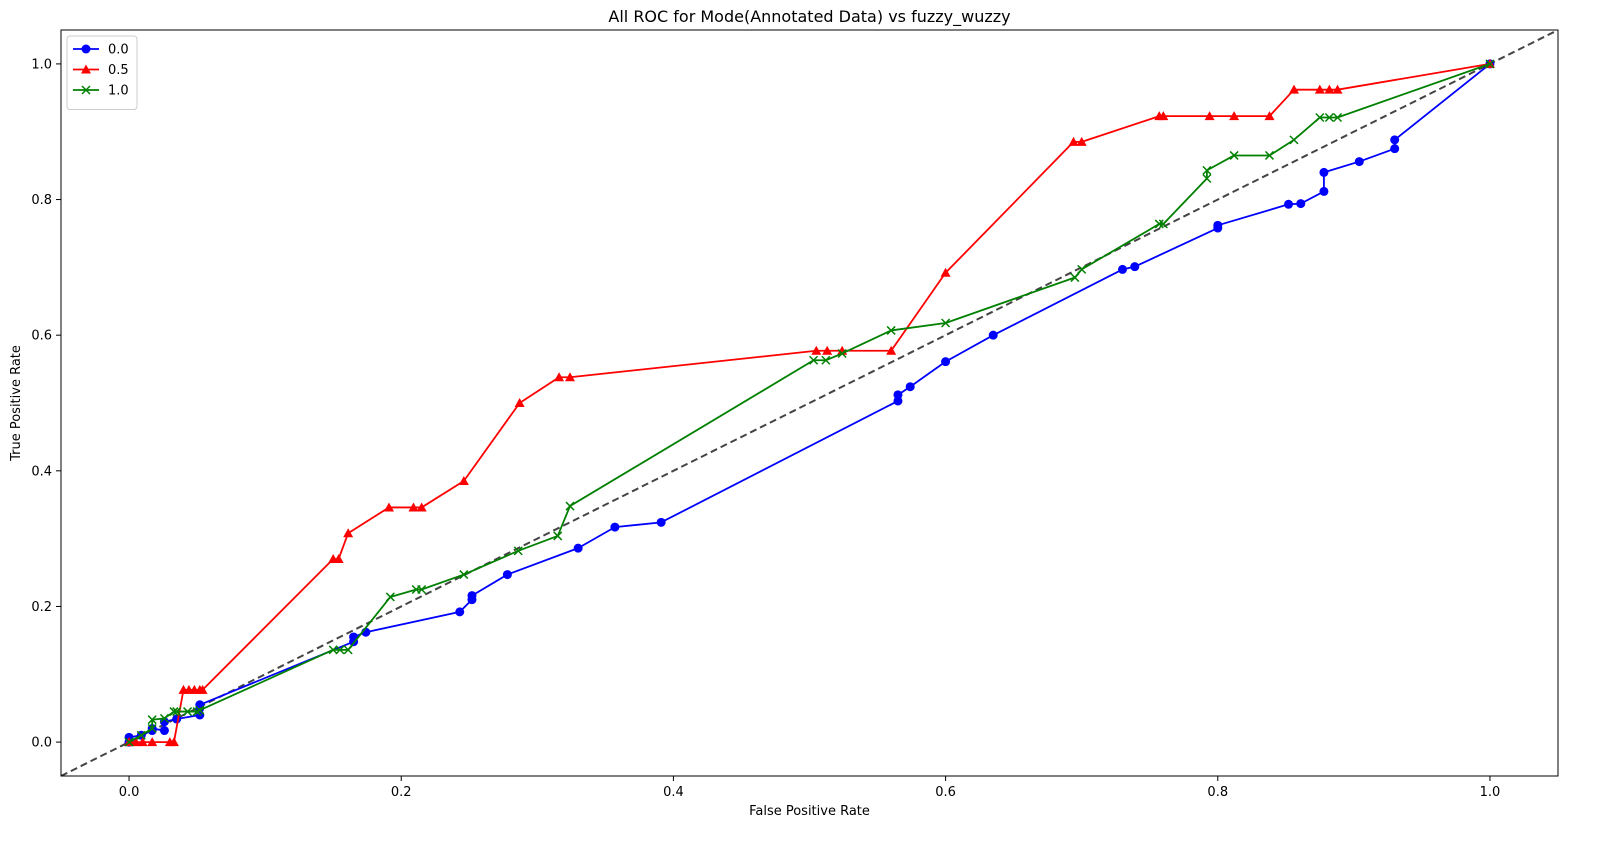 Image resolution: width=1621 pixels, height=855 pixels. Describe the element at coordinates (129, 792) in the screenshot. I see `x-tick-label: 0.0` at that location.